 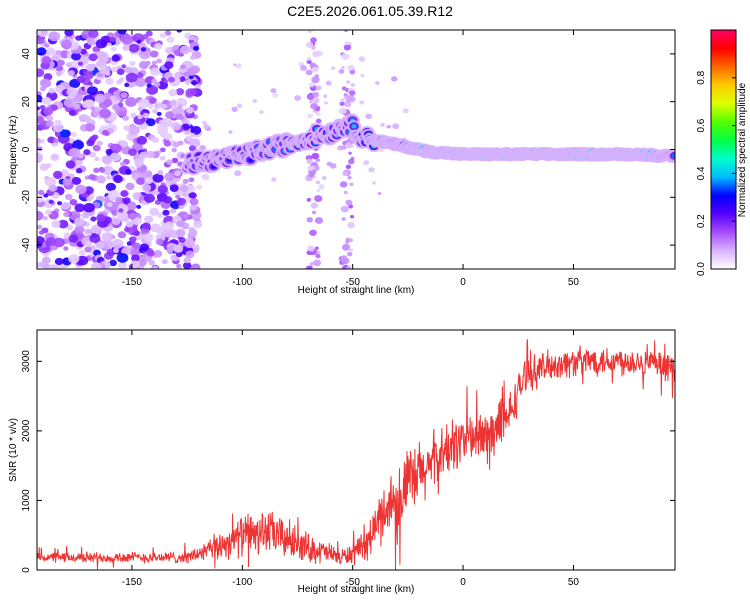 What do you see at coordinates (574, 282) in the screenshot?
I see `x-tick-label: 50` at bounding box center [574, 282].